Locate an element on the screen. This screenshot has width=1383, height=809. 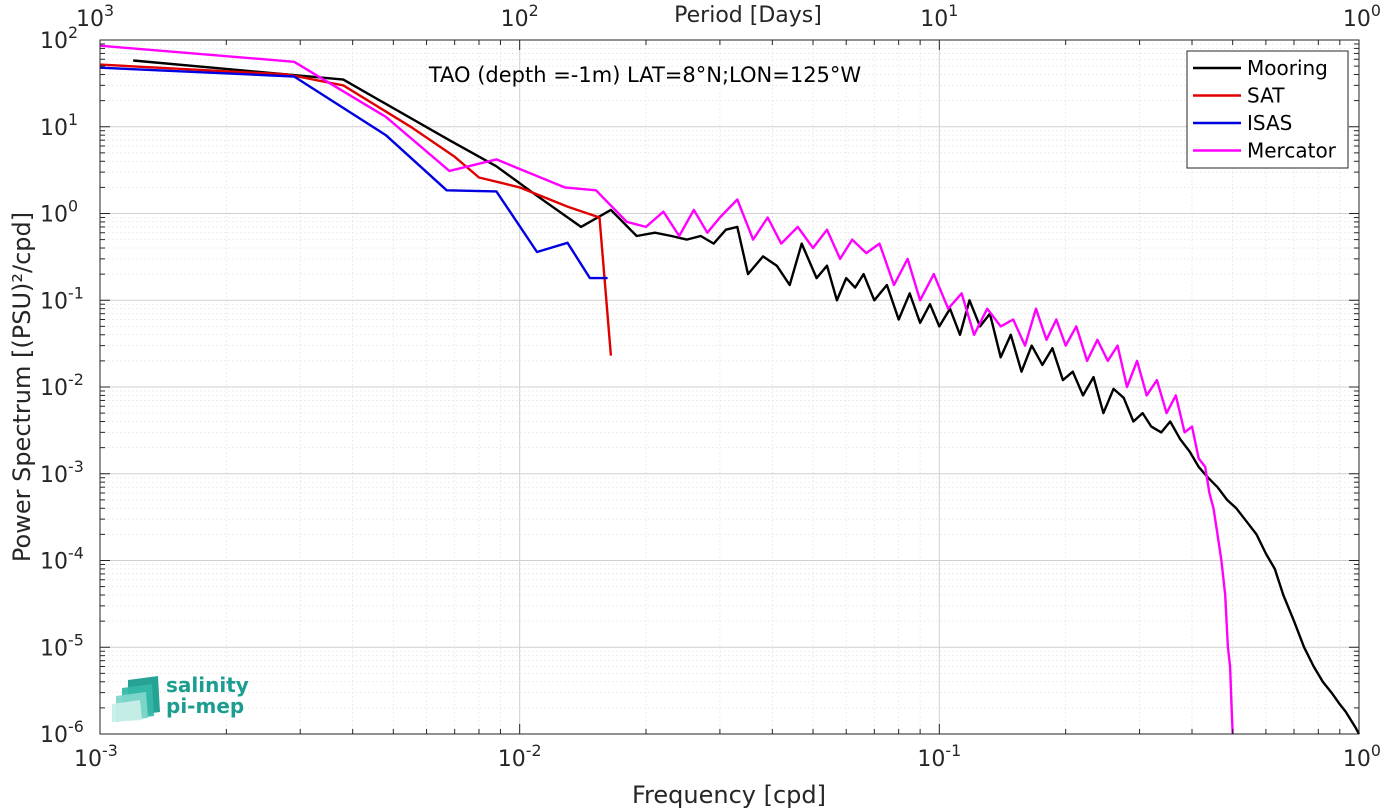
logo-mark is located at coordinates (136, 699).